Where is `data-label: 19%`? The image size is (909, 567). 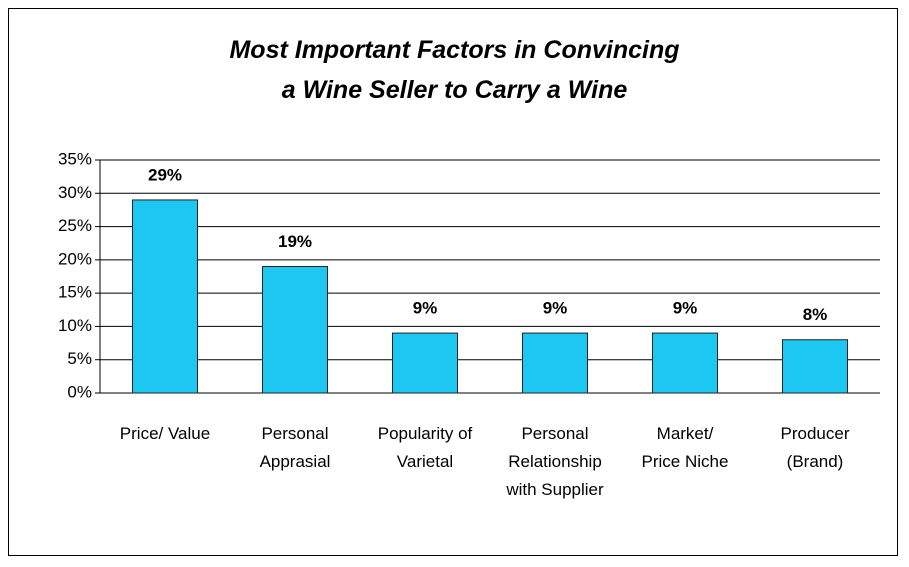 data-label: 19% is located at coordinates (295, 241).